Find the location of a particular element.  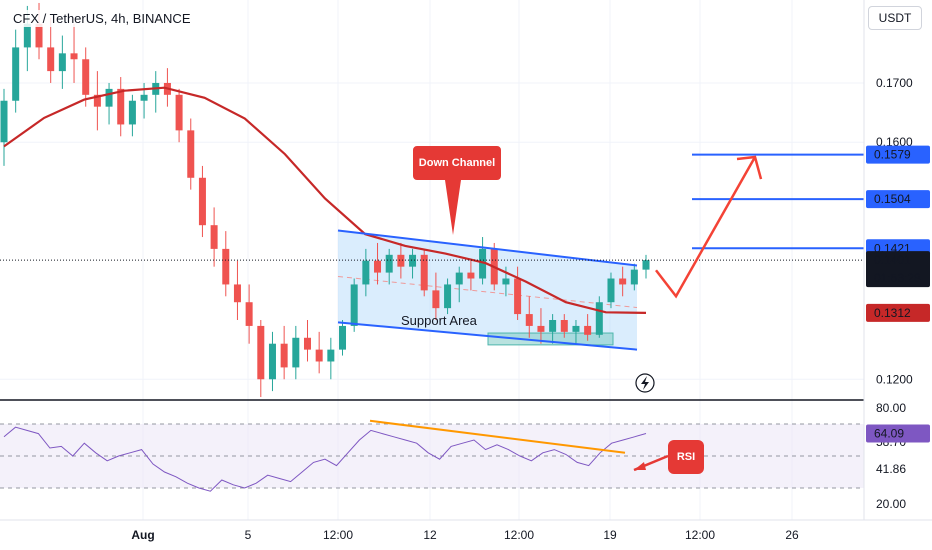

price-label: 0.1312 is located at coordinates (892, 313).